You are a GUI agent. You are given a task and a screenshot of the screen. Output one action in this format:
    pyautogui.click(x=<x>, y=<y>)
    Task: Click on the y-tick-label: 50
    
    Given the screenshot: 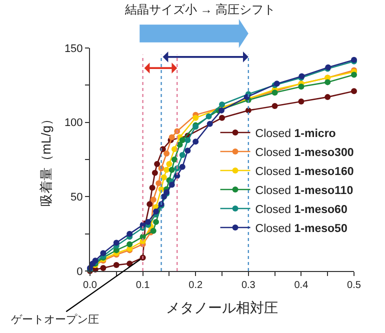 What is the action you would take?
    pyautogui.click(x=76, y=198)
    